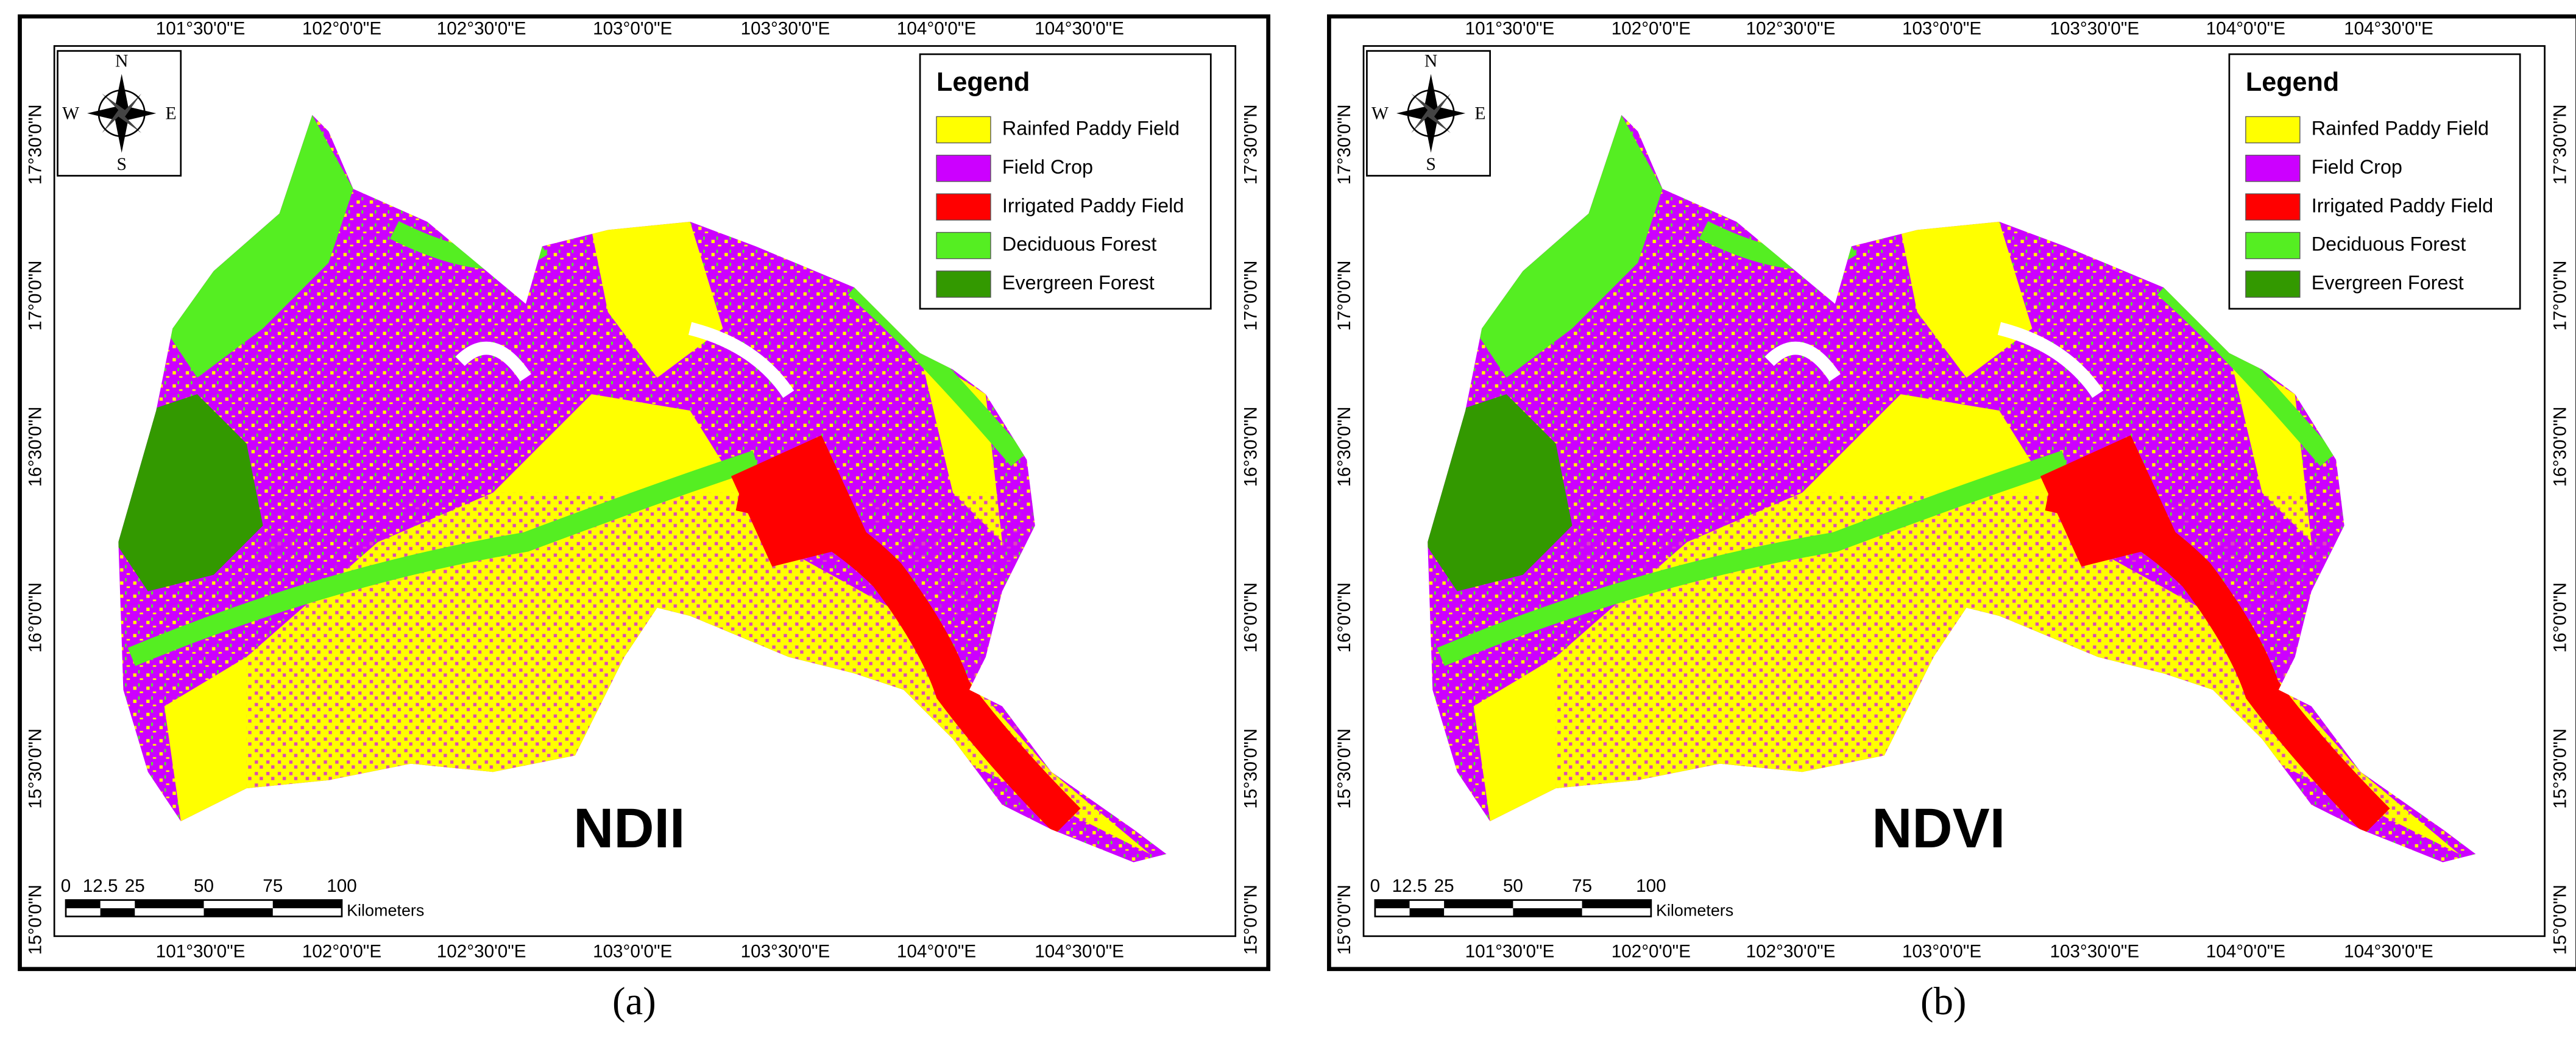 The height and width of the screenshot is (1038, 2576). Describe the element at coordinates (135, 886) in the screenshot. I see `scale-label: 25` at that location.